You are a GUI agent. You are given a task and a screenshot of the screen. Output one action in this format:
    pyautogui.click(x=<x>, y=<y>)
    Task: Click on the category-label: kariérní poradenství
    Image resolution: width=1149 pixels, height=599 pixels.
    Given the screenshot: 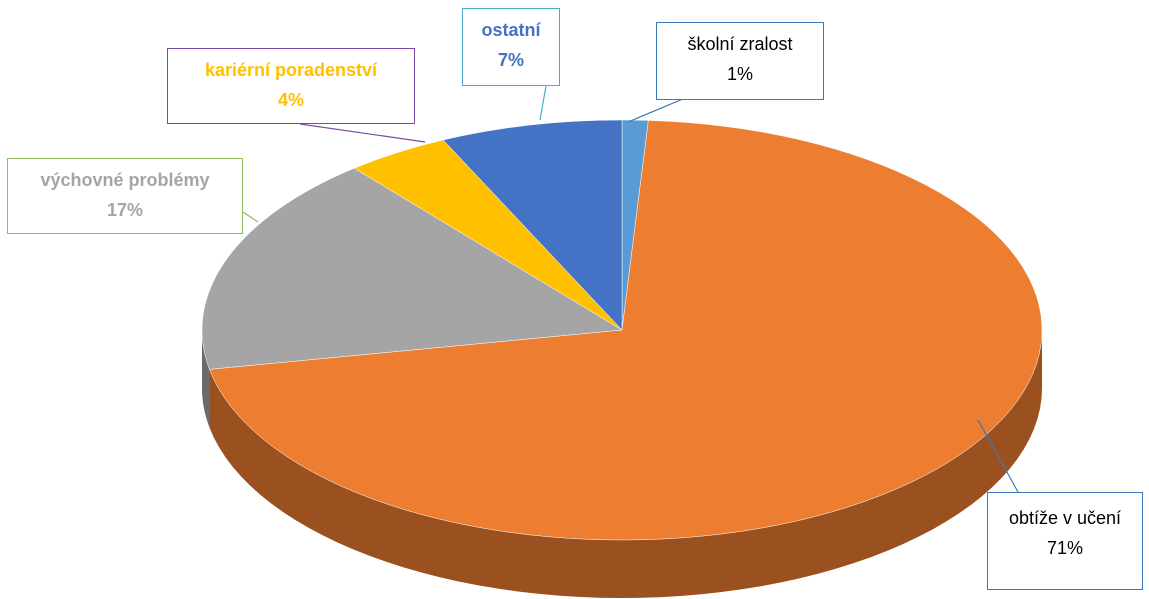 What is the action you would take?
    pyautogui.click(x=291, y=70)
    